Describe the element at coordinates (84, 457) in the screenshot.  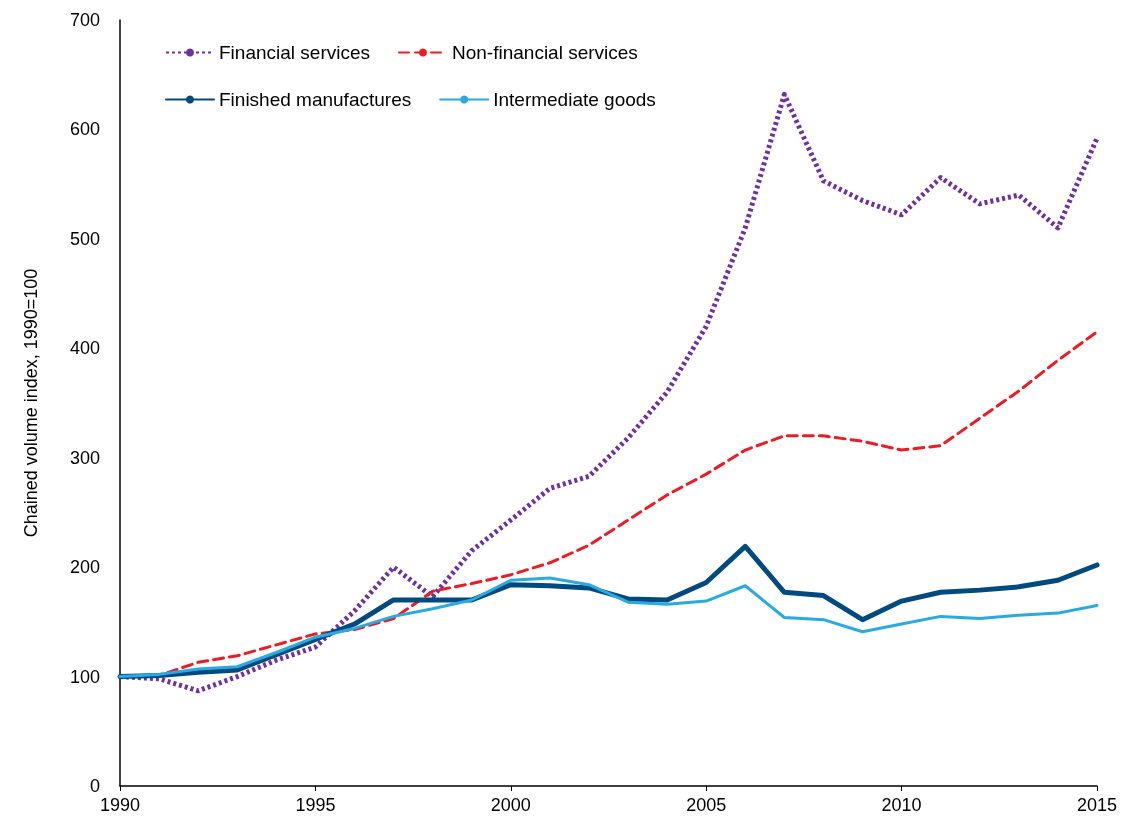
I see `y-tick-label: 300` at that location.